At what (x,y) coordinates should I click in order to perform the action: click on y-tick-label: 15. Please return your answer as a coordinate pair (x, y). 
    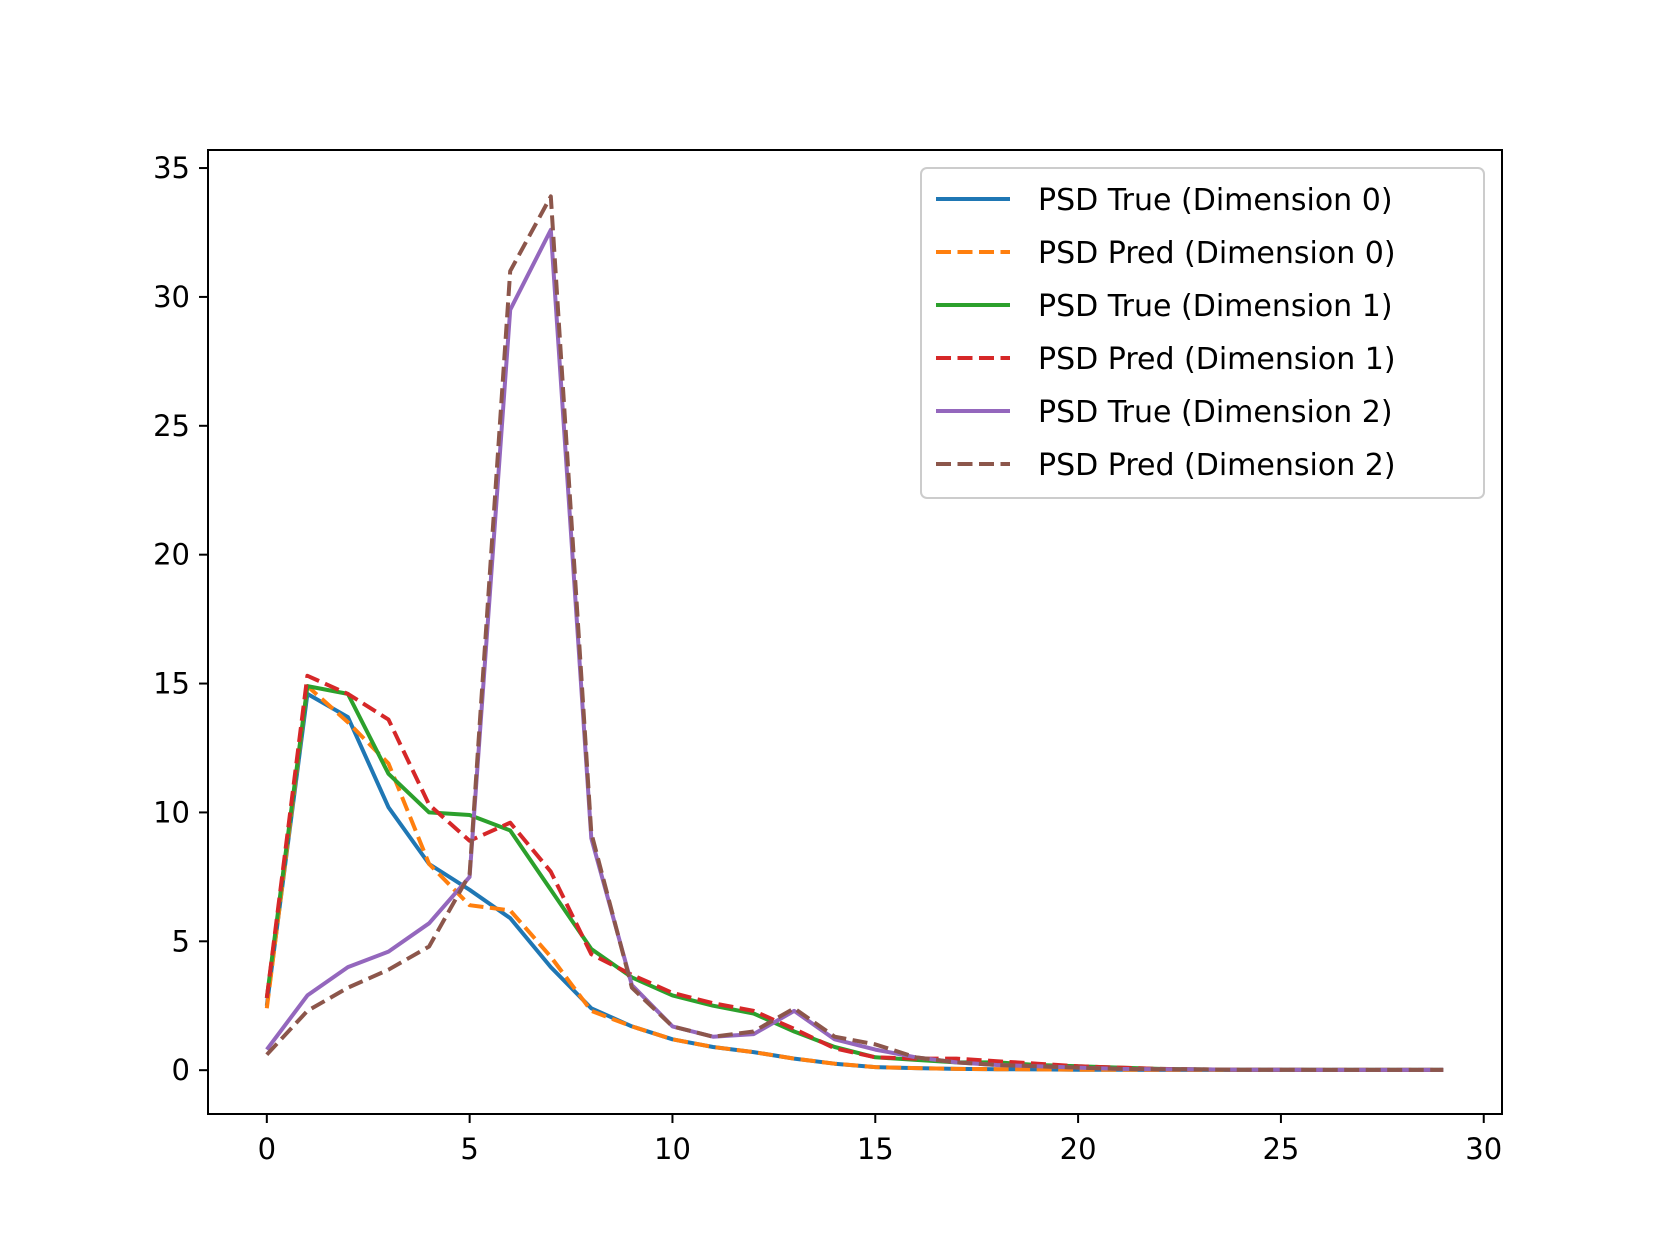
    Looking at the image, I should click on (171, 684).